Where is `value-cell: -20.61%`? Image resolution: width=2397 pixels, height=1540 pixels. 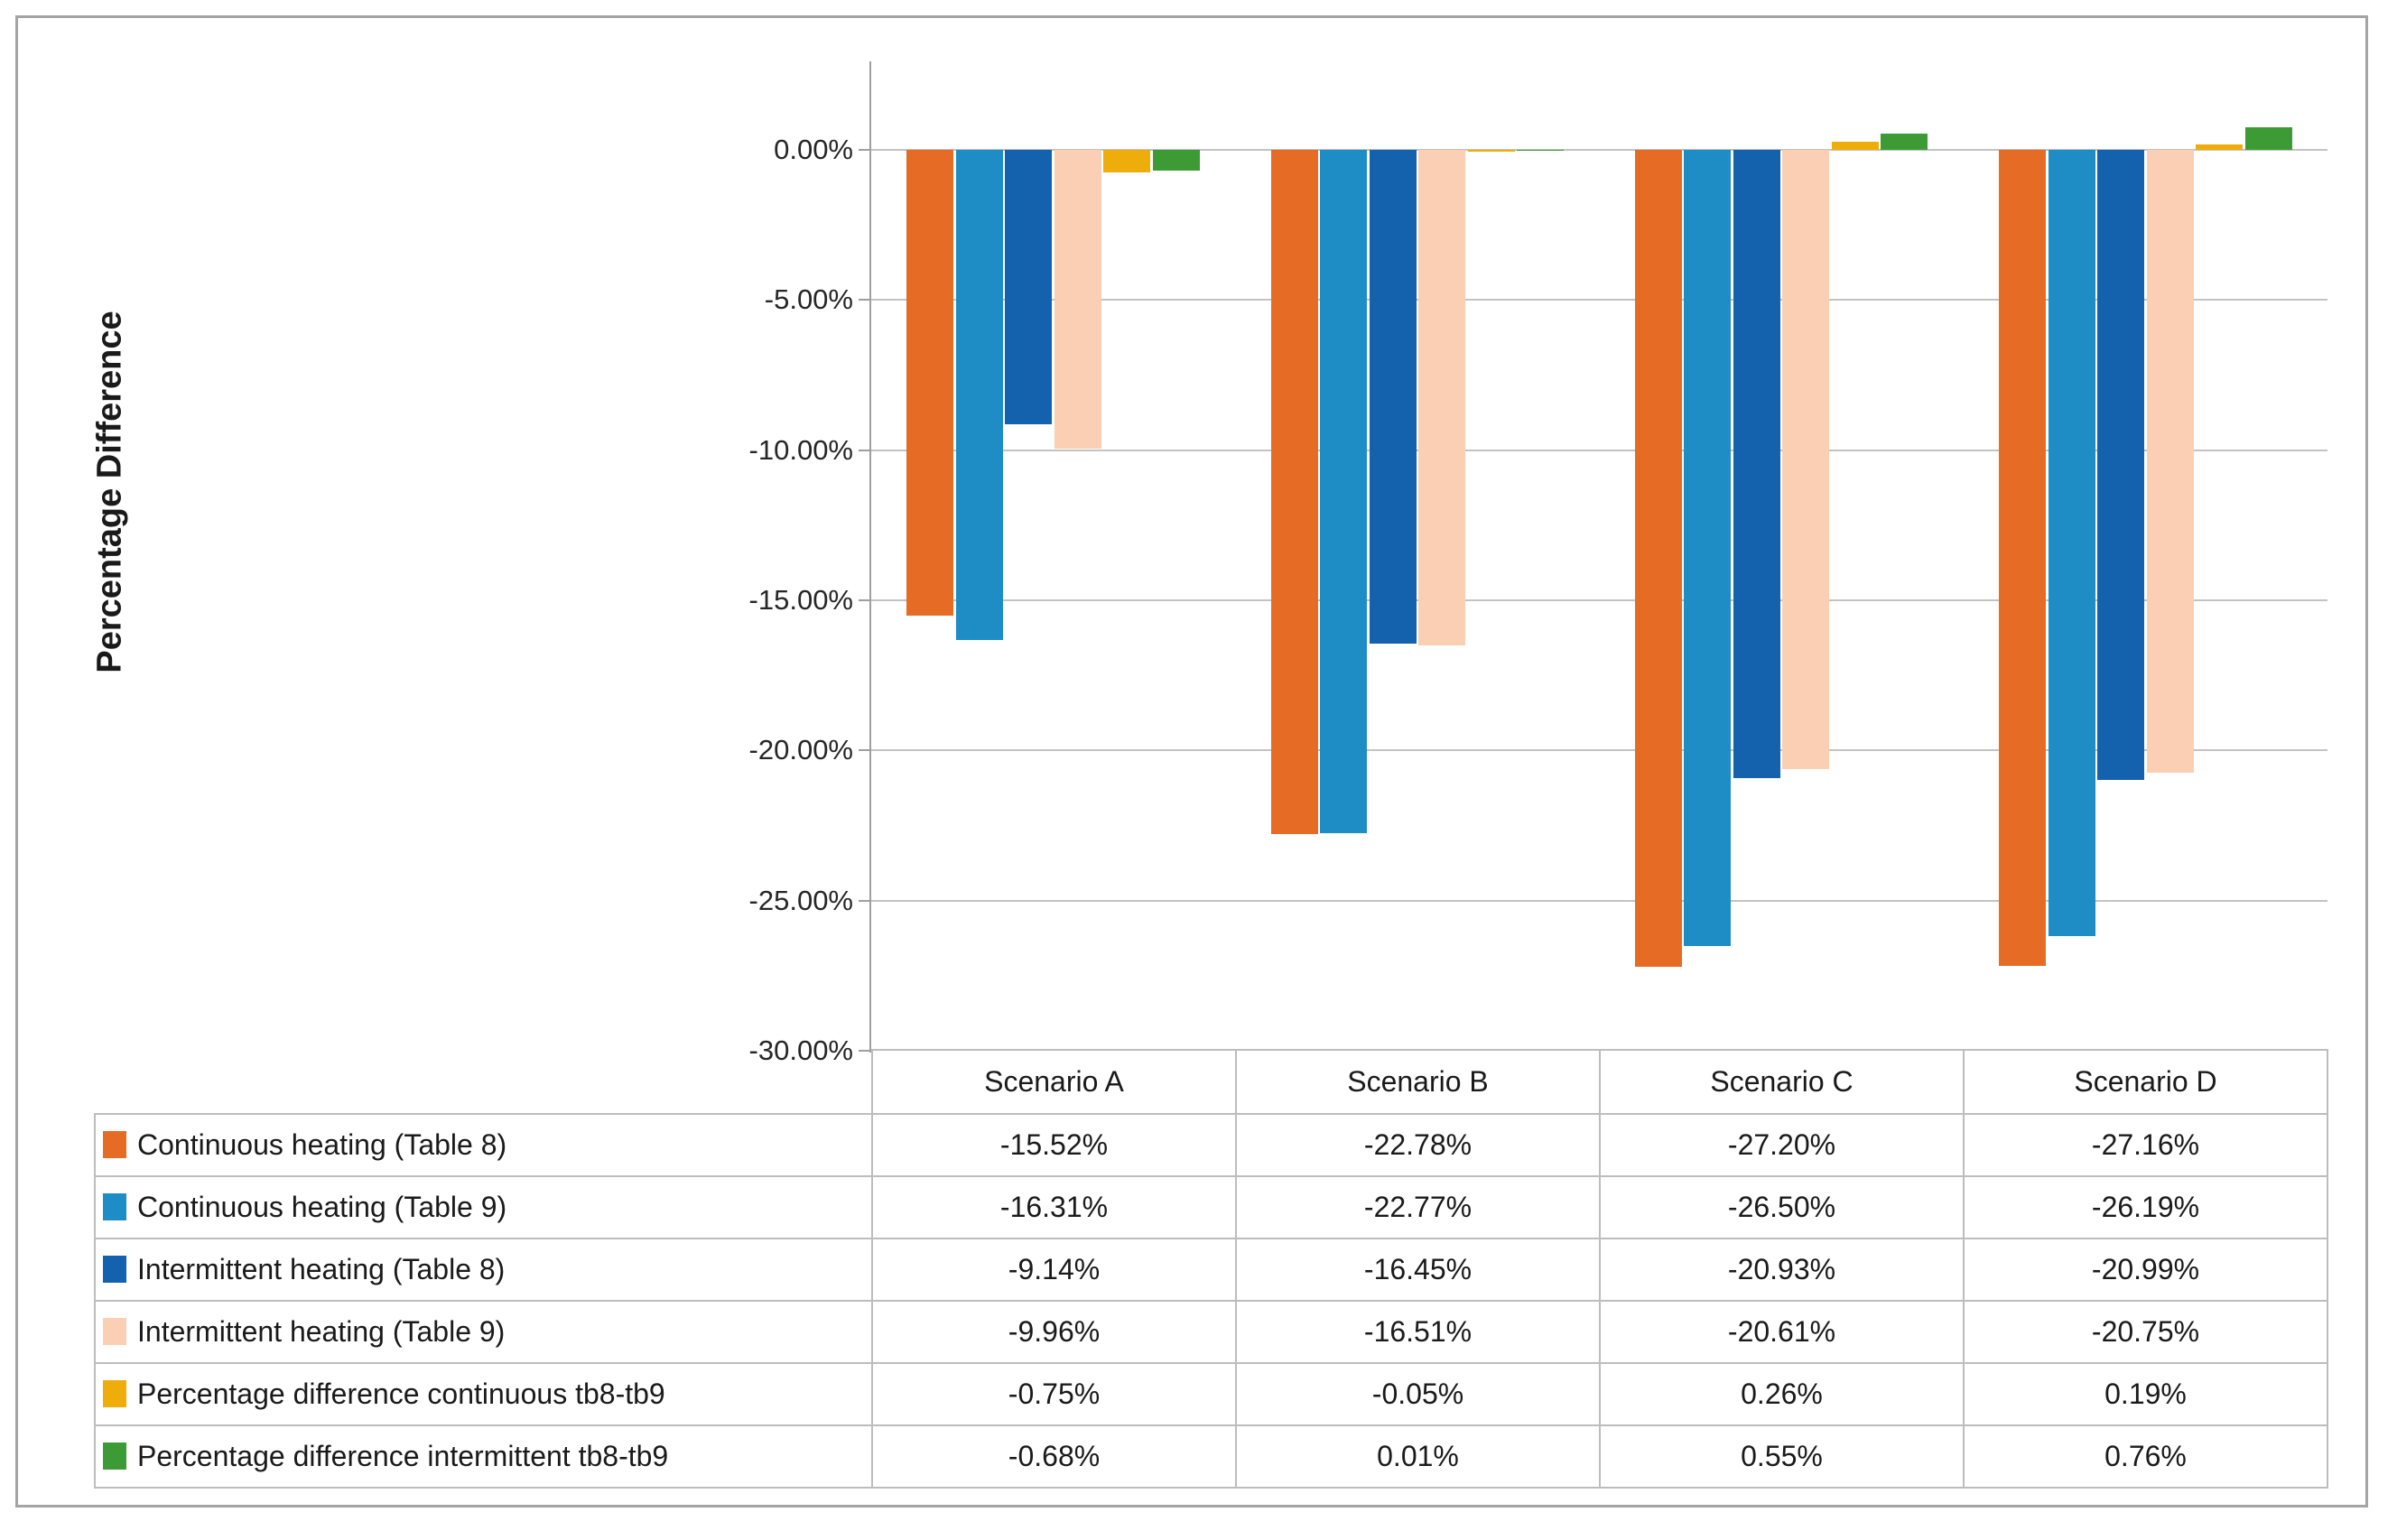 value-cell: -20.61% is located at coordinates (1782, 1332).